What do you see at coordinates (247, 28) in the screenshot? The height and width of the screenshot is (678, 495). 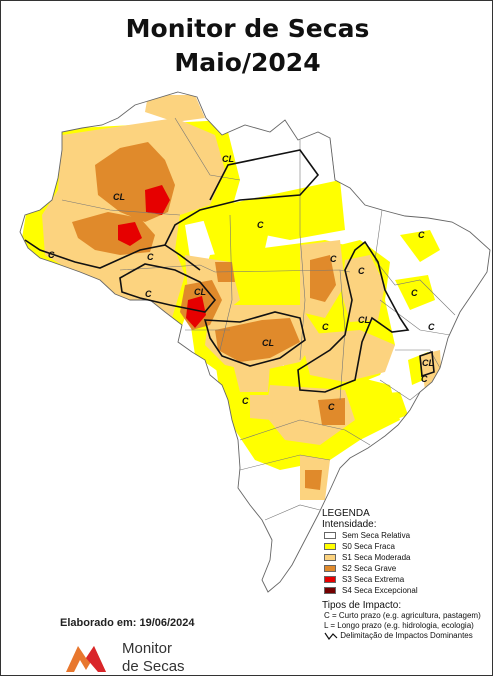 I see `map-title: Monitor de Secas` at bounding box center [247, 28].